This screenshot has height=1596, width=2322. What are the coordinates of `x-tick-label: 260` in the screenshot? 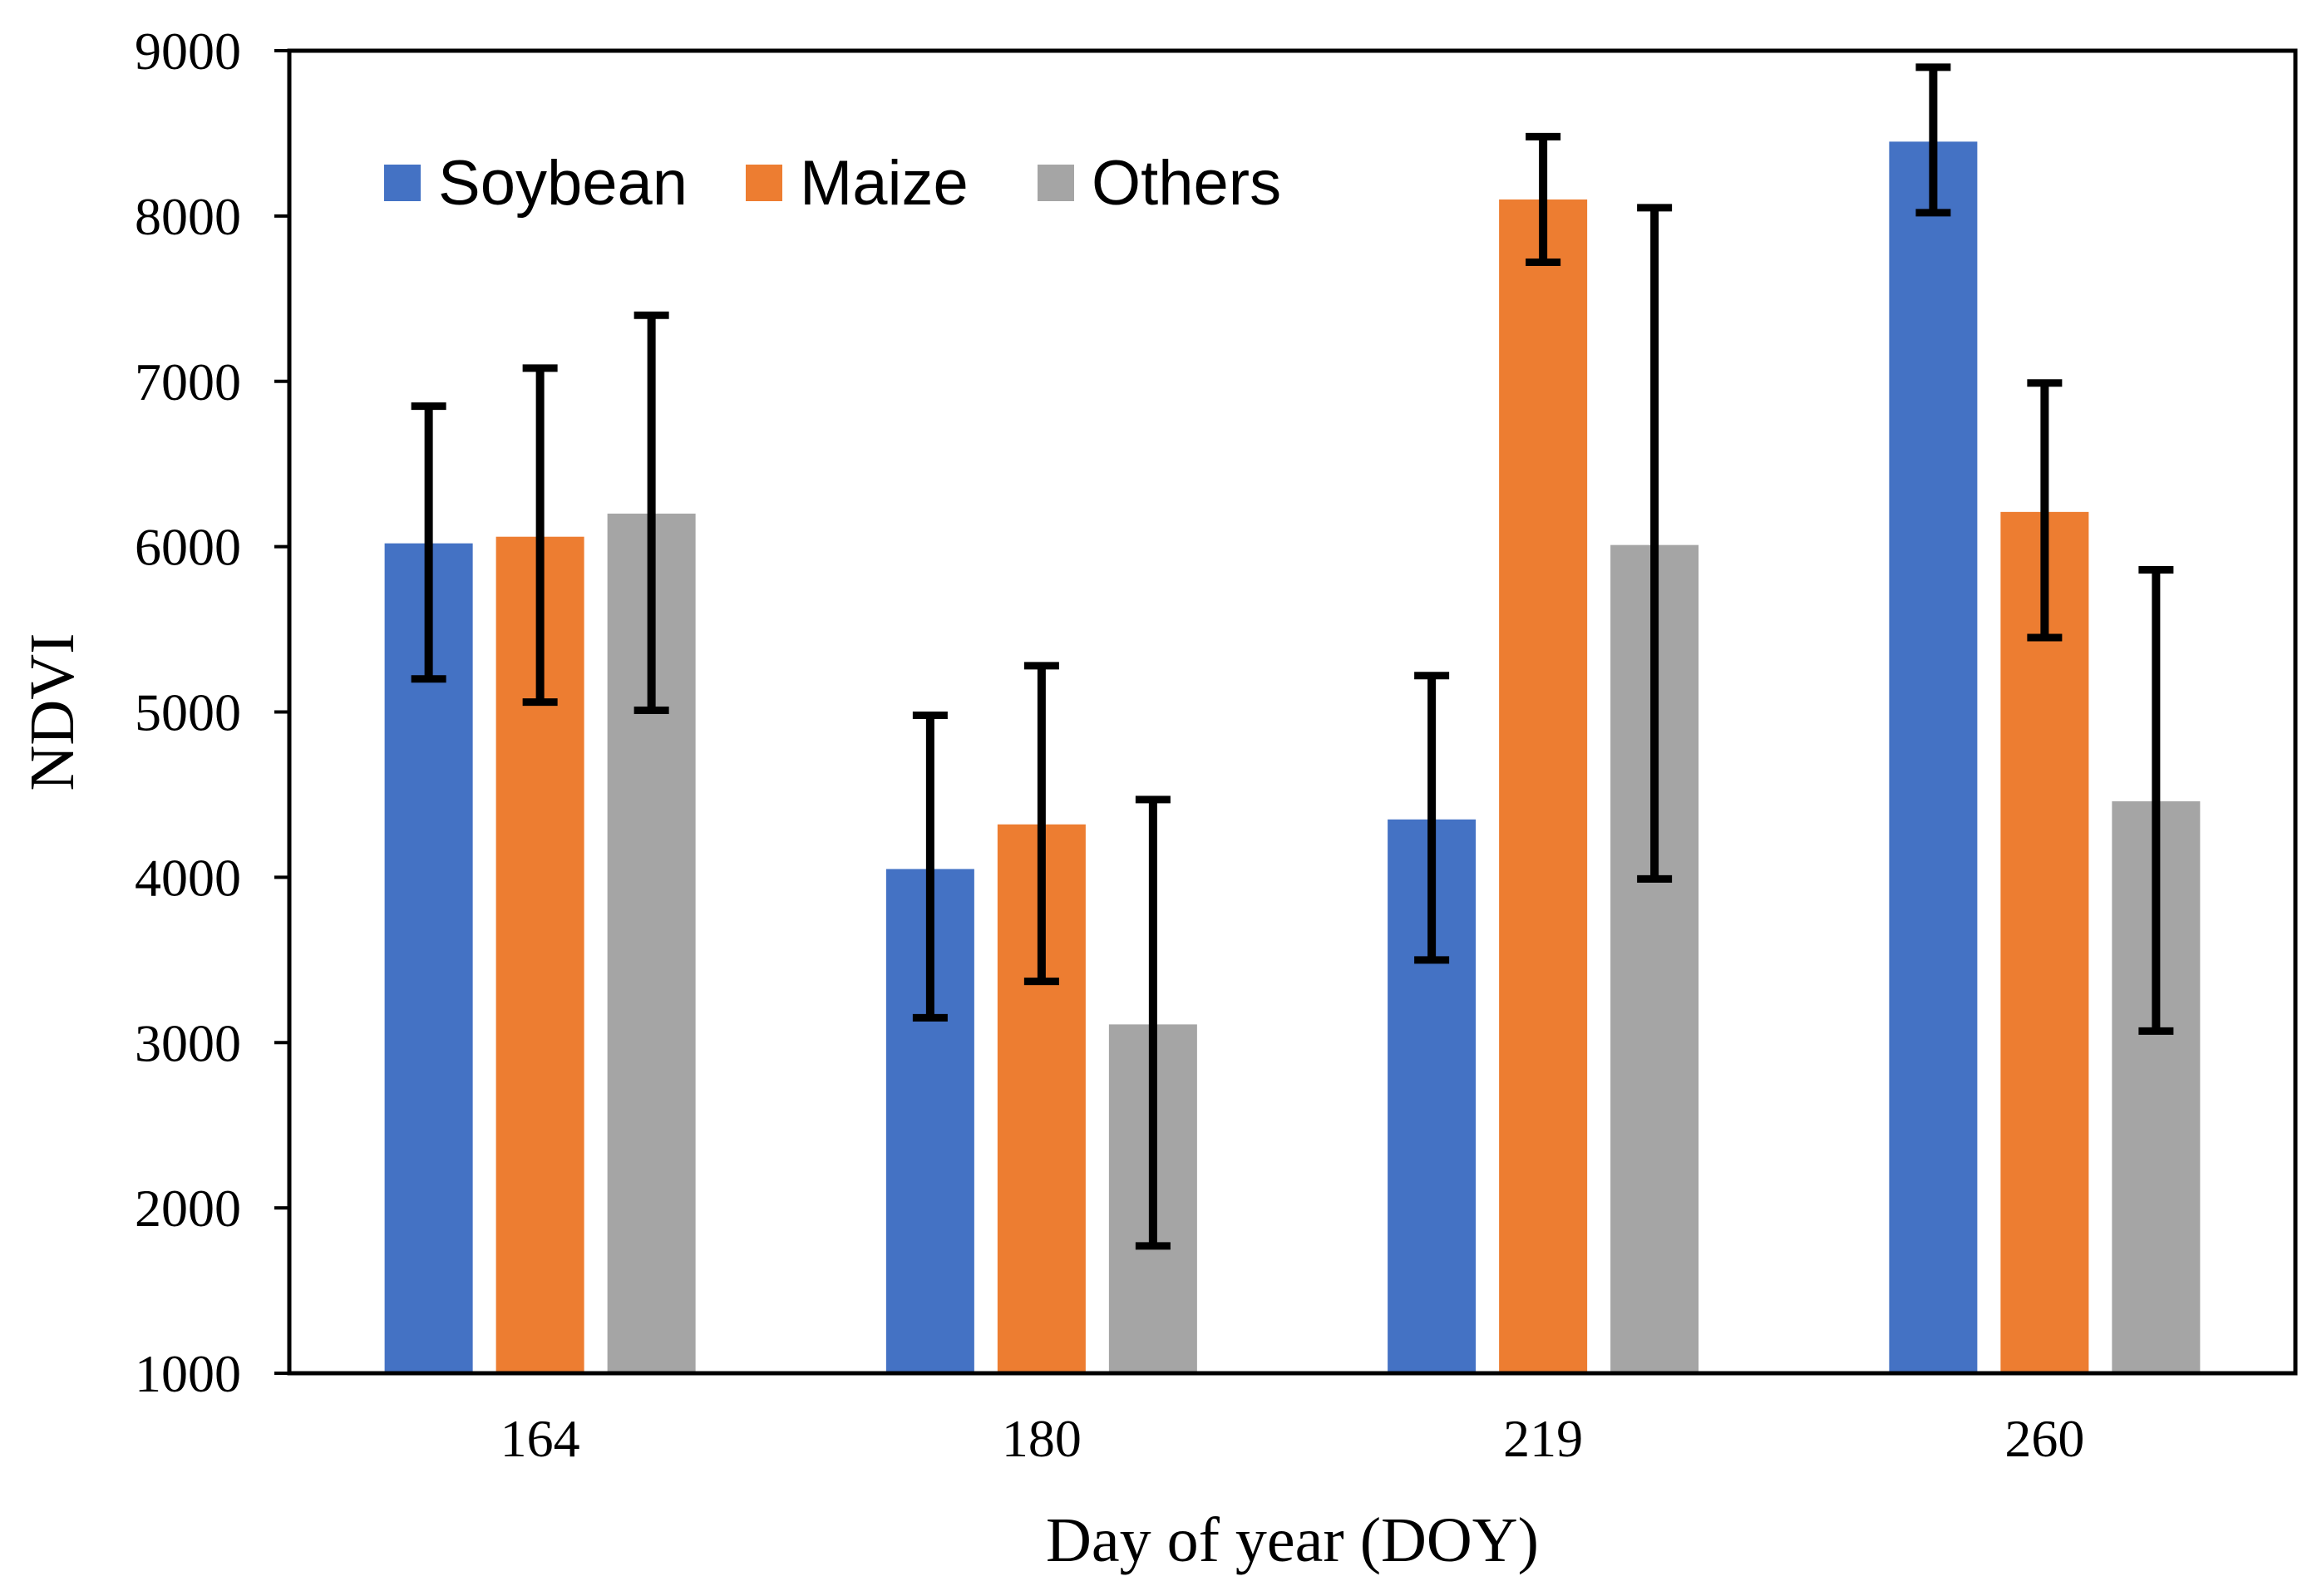 It's located at (2044, 1438).